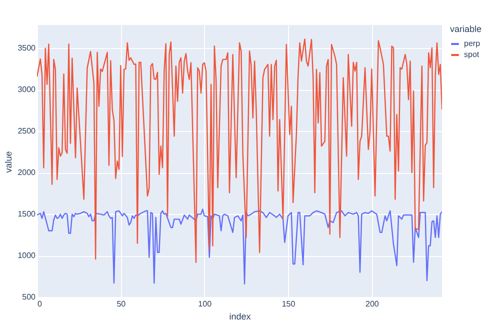 Image resolution: width=500 pixels, height=333 pixels. I want to click on legend-title: variable, so click(466, 29).